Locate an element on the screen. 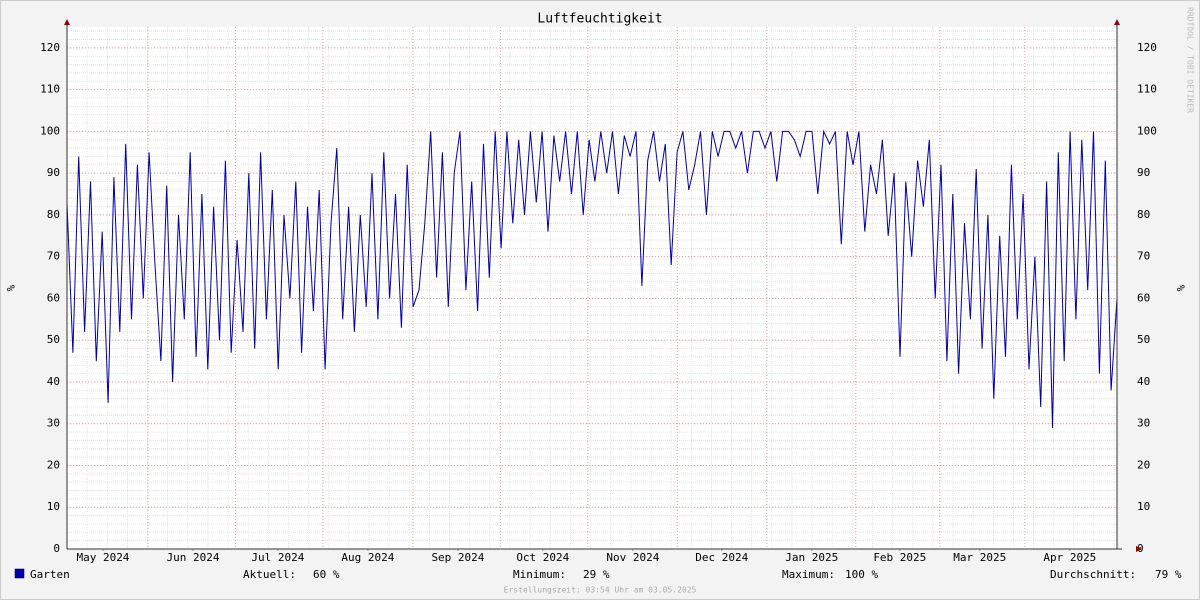 The width and height of the screenshot is (1200, 600). stat-label: Maximum: is located at coordinates (808, 574).